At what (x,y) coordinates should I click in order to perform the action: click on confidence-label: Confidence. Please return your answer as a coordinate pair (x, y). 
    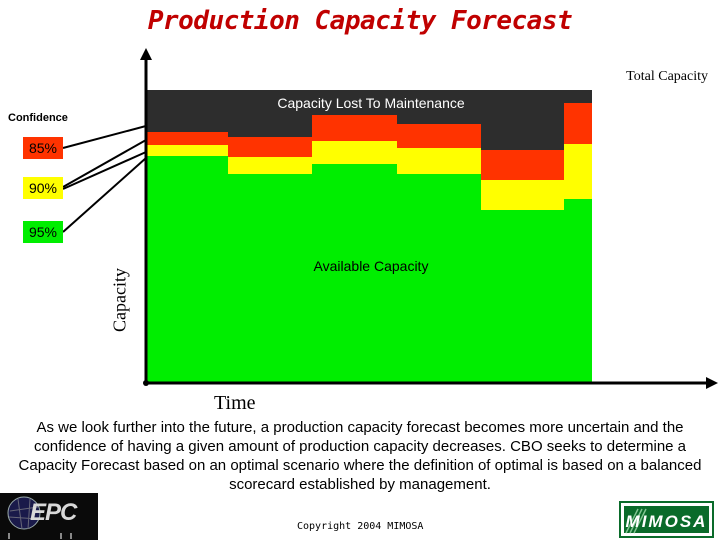
    Looking at the image, I should click on (38, 118).